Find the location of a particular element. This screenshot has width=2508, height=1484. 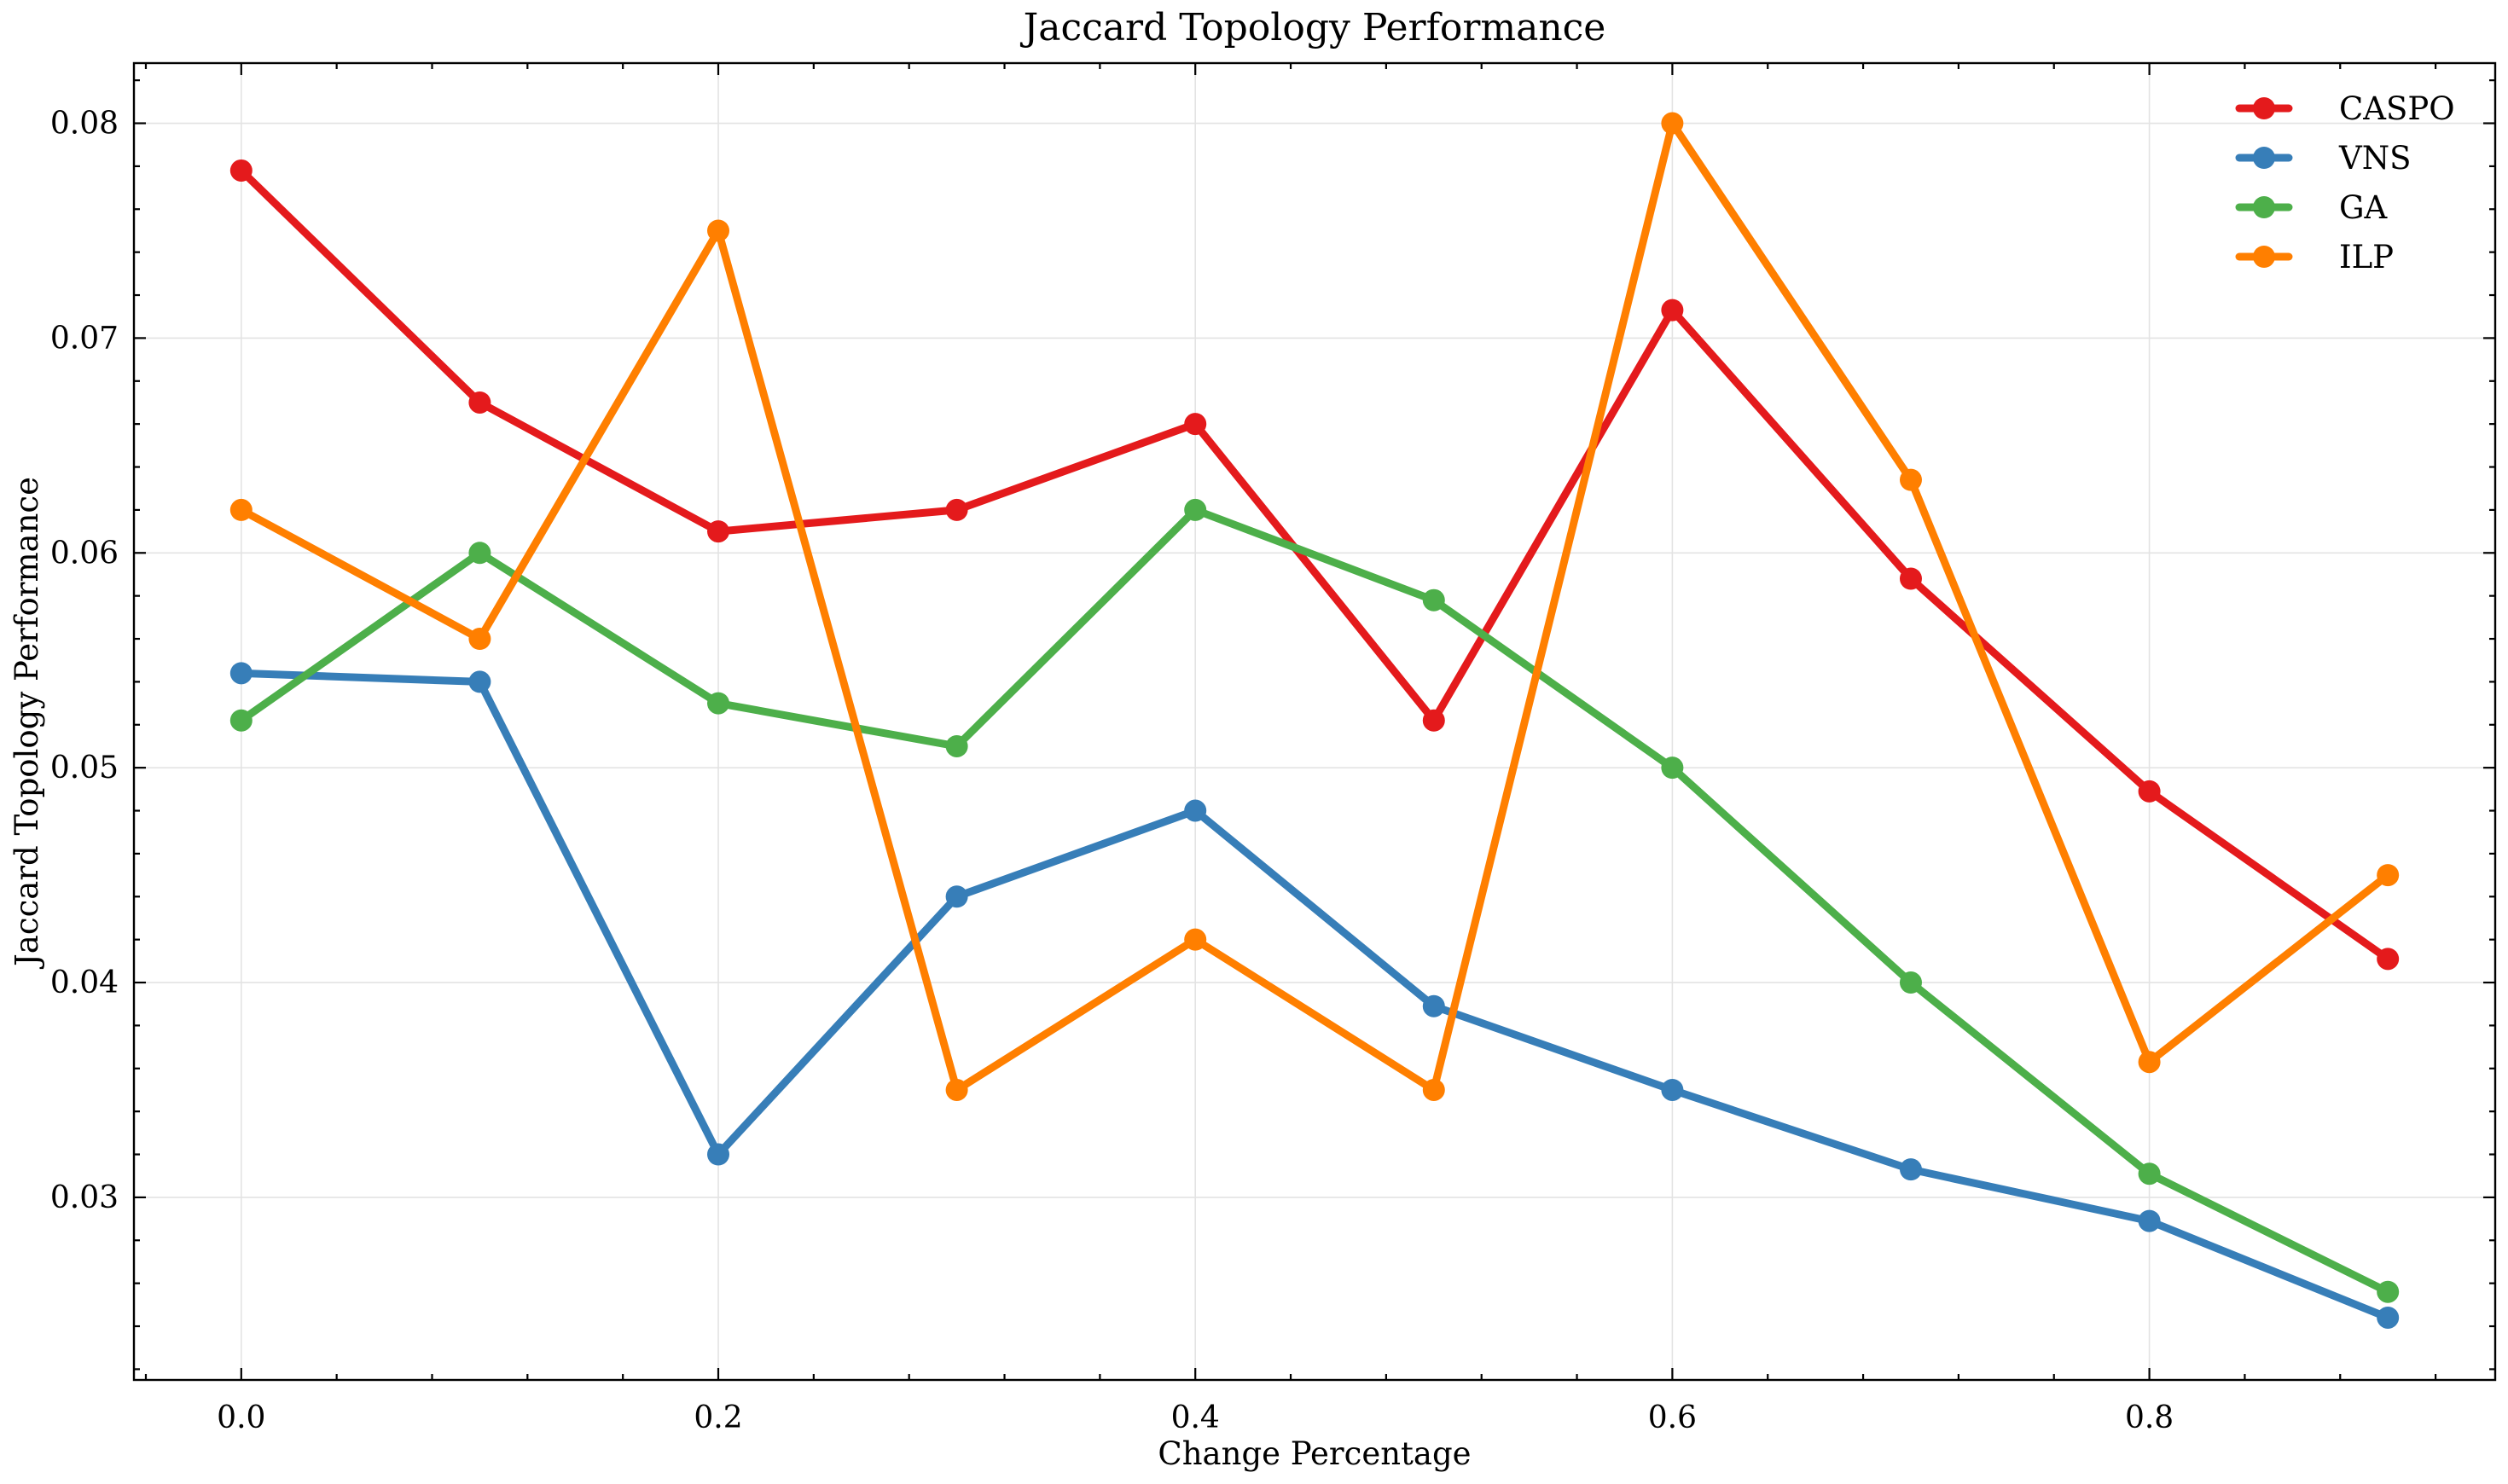

legend-item-ilp: ILP is located at coordinates (2314, 257).